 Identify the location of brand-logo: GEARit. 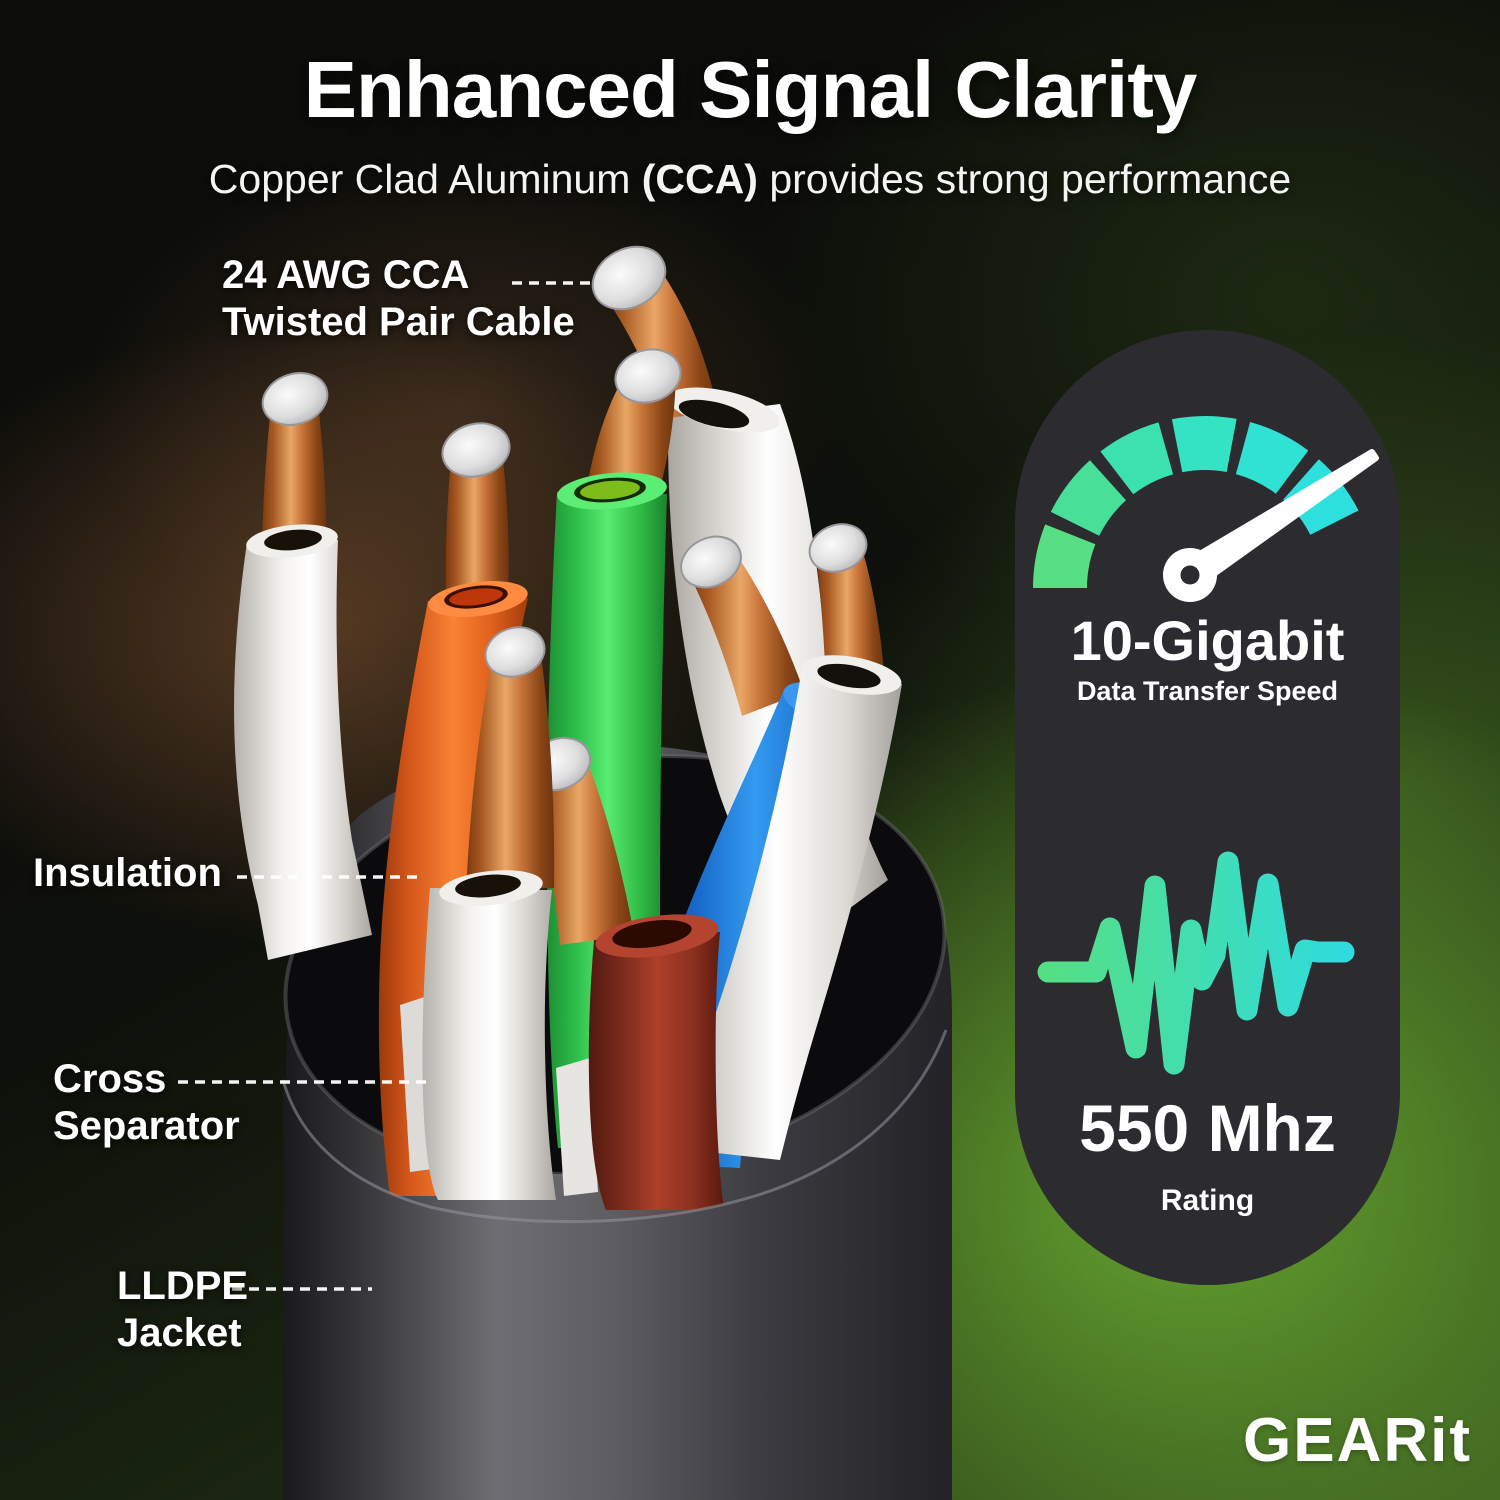
(1357, 1440).